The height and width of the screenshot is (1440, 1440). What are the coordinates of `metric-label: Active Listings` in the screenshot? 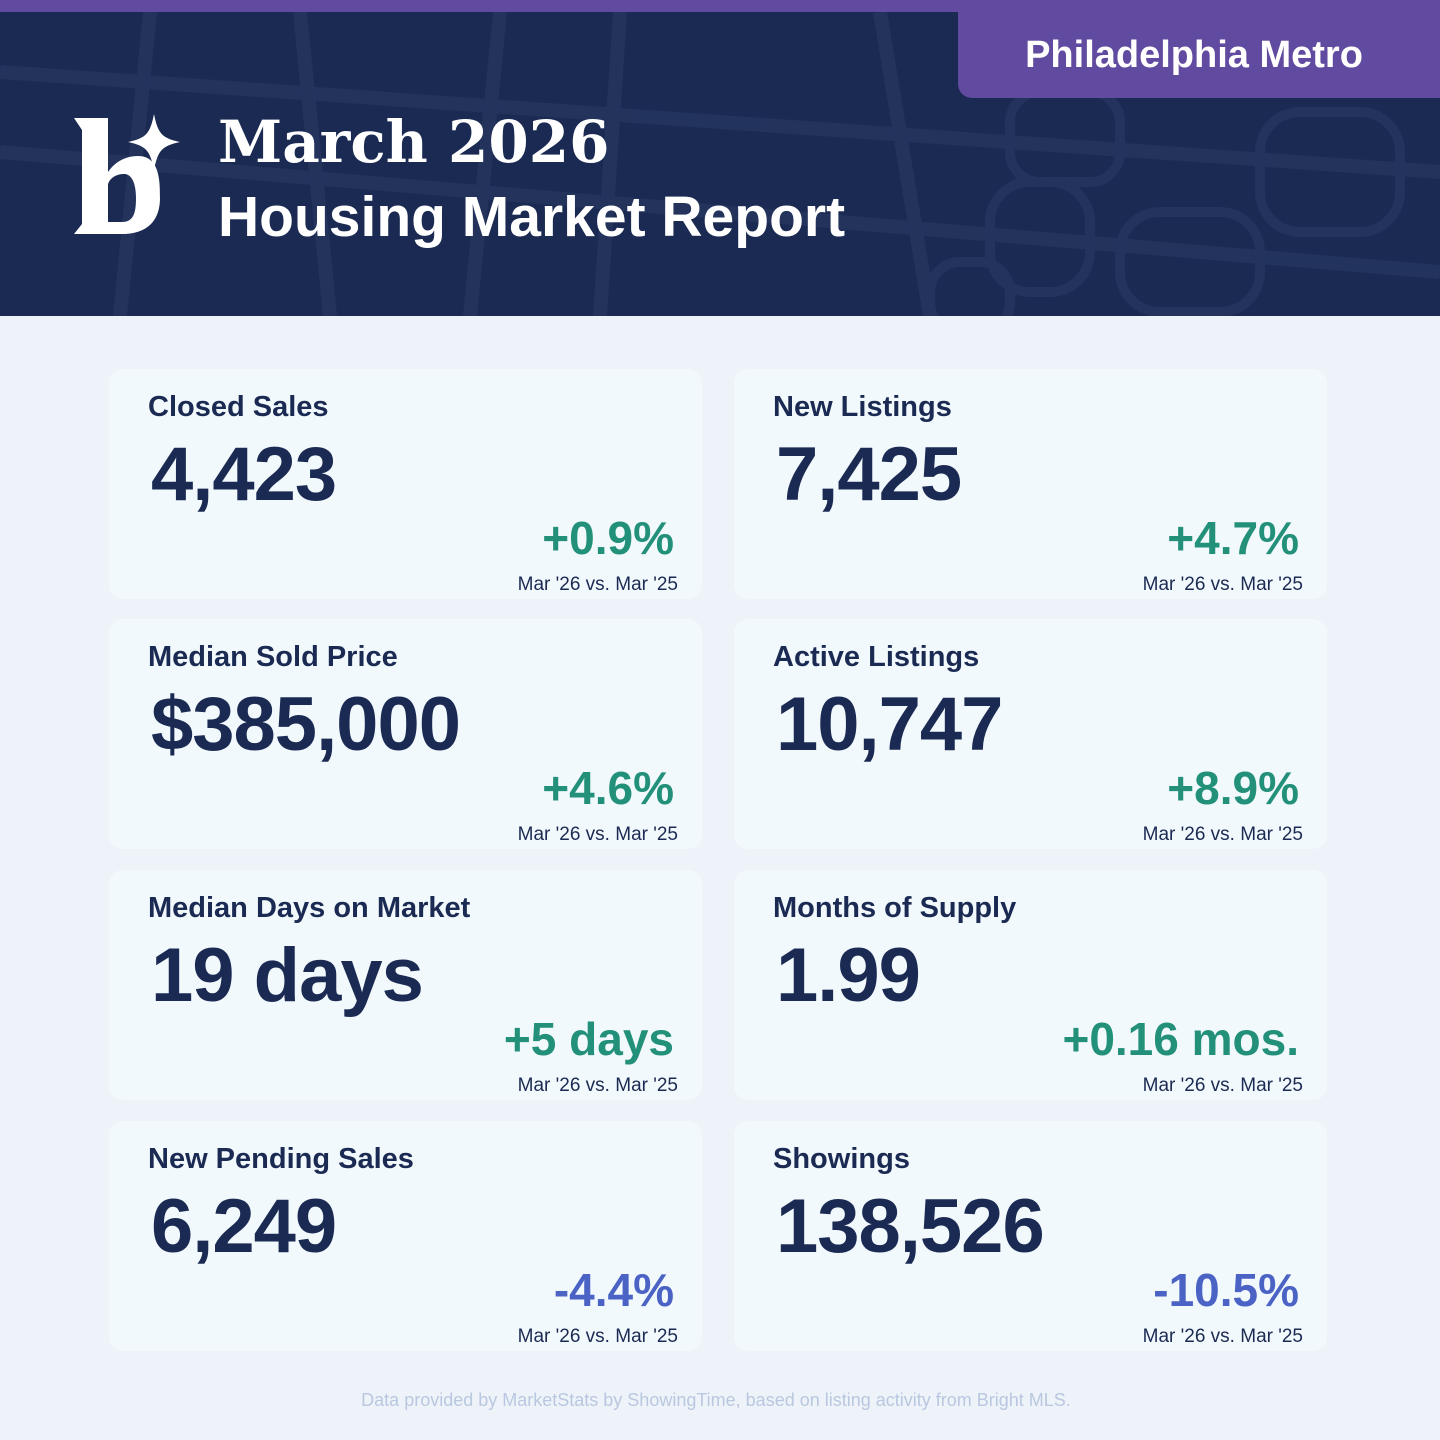 It's located at (876, 657).